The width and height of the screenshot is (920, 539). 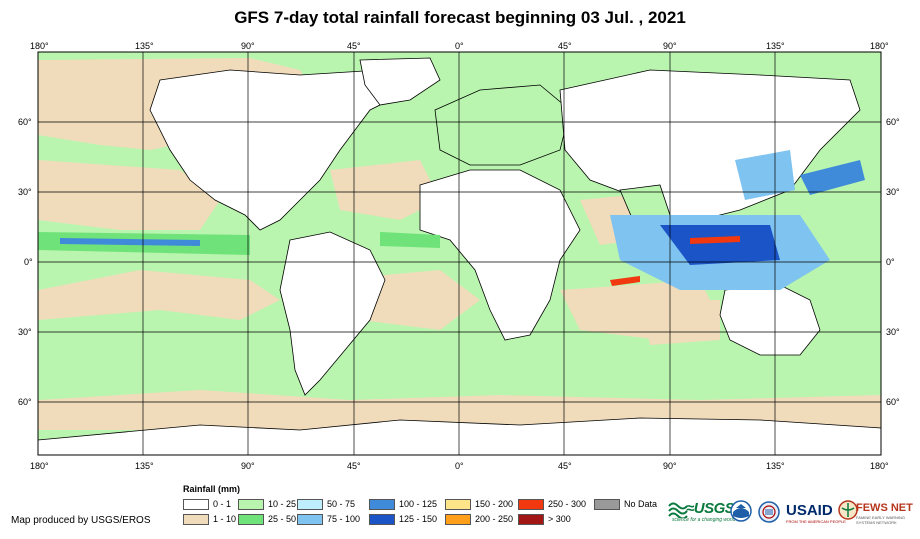 What do you see at coordinates (641, 504) in the screenshot?
I see `legend-label: No Data` at bounding box center [641, 504].